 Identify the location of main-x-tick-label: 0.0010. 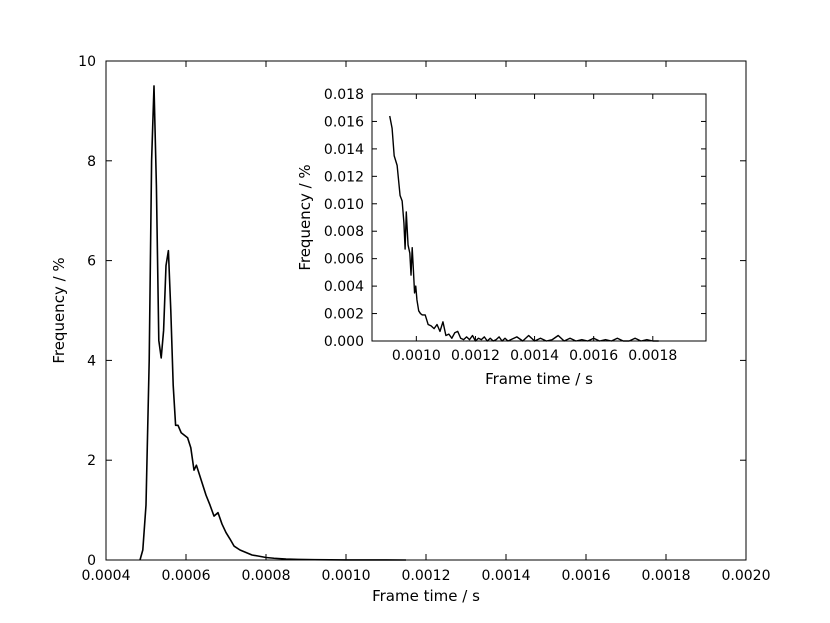
(346, 576).